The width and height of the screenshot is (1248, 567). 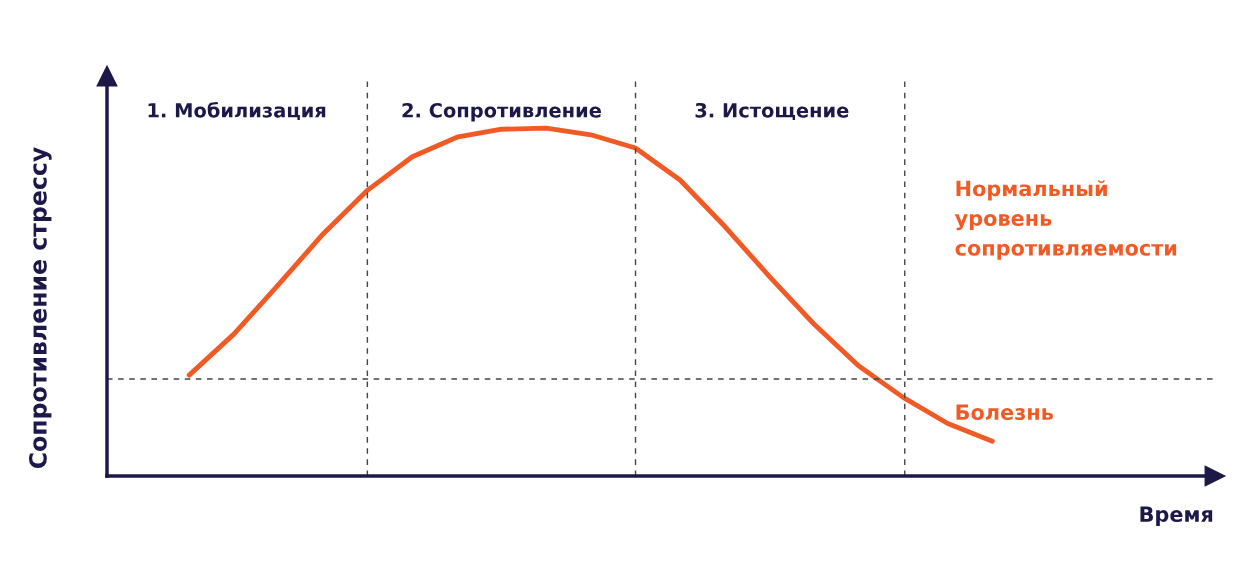 I want to click on text: 2. Сопротивление, so click(x=501, y=112).